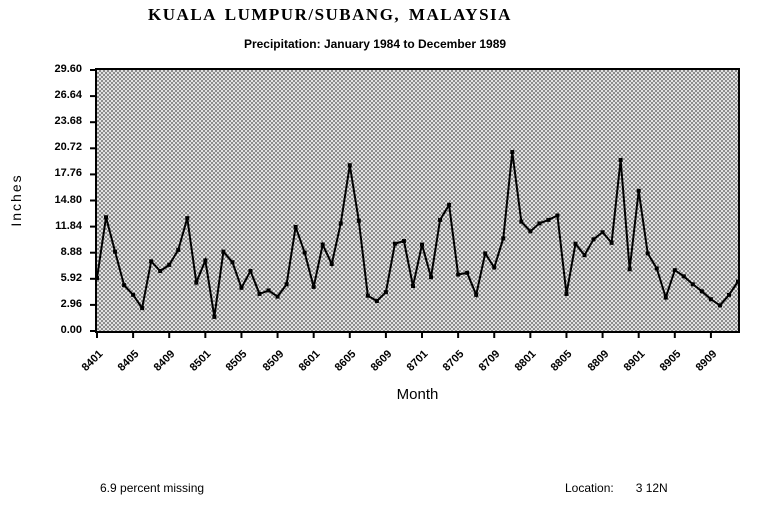 This screenshot has width=764, height=513. What do you see at coordinates (273, 361) in the screenshot?
I see `x-tick-label: 8509` at bounding box center [273, 361].